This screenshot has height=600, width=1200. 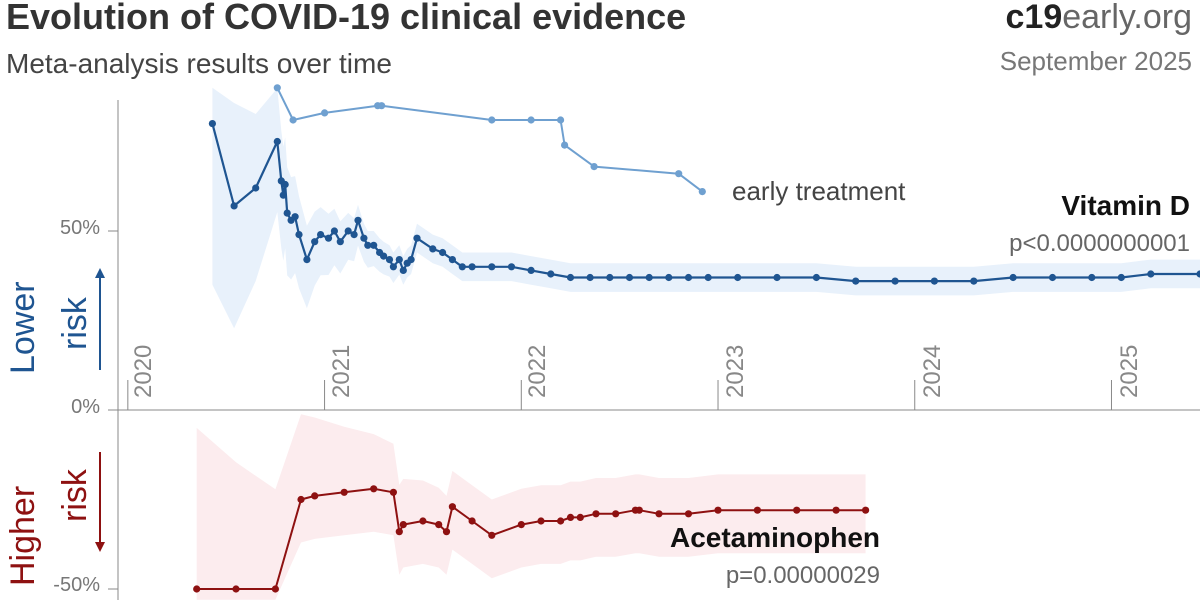 I want to click on higher-risk-arrowhead, so click(x=100, y=547).